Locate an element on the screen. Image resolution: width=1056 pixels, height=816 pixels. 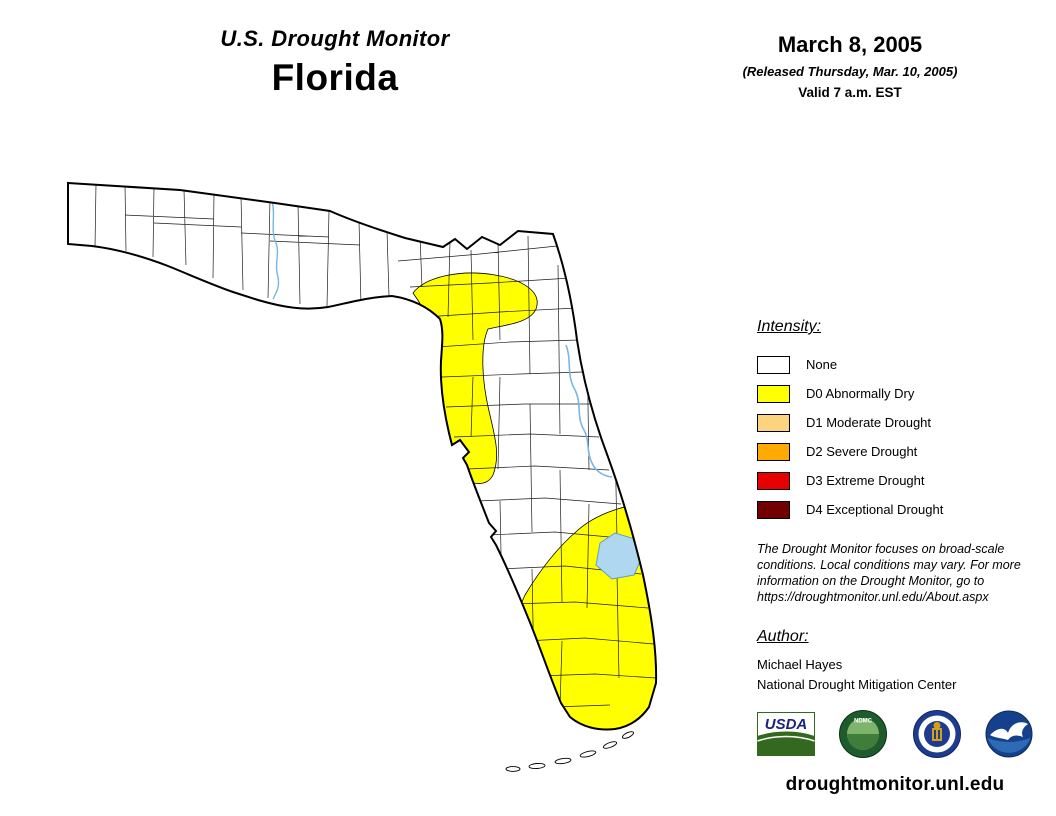
logo-row: USDA NDMC is located at coordinates (895, 734).